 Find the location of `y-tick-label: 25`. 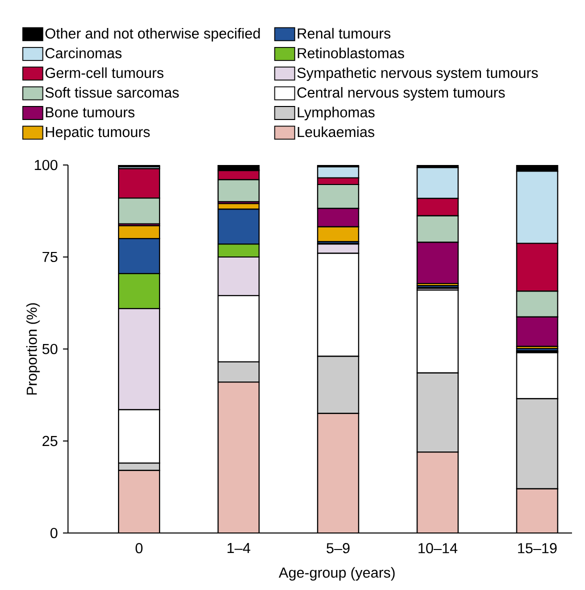

y-tick-label: 25 is located at coordinates (50, 441).